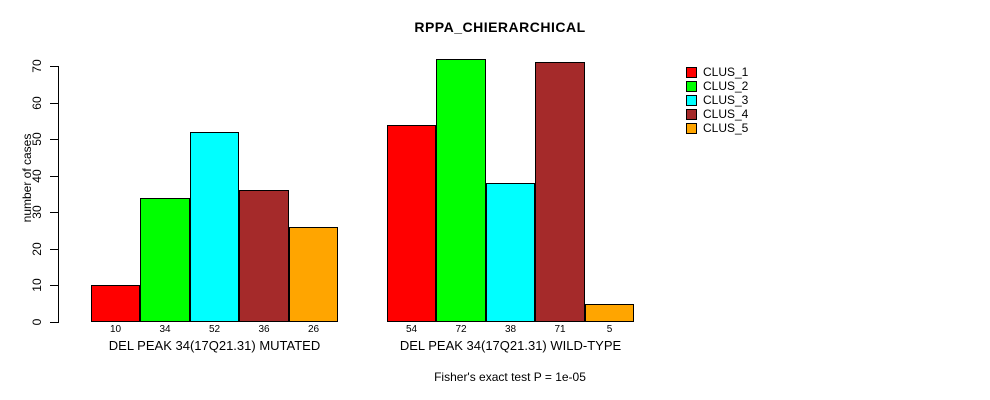 The image size is (990, 400). Describe the element at coordinates (214, 227) in the screenshot. I see `bar-clus_3-group1` at that location.